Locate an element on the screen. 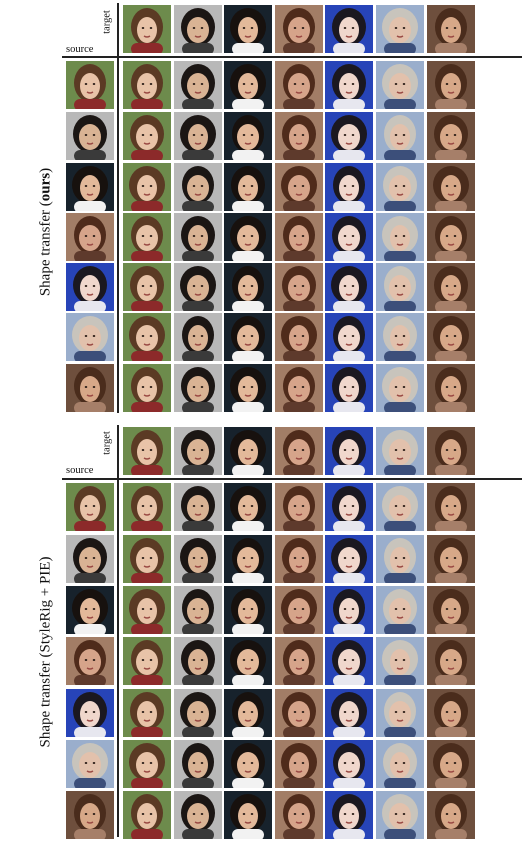 The height and width of the screenshot is (843, 524). bottom-source-face-asian-woman-black-hair is located at coordinates (90, 559).